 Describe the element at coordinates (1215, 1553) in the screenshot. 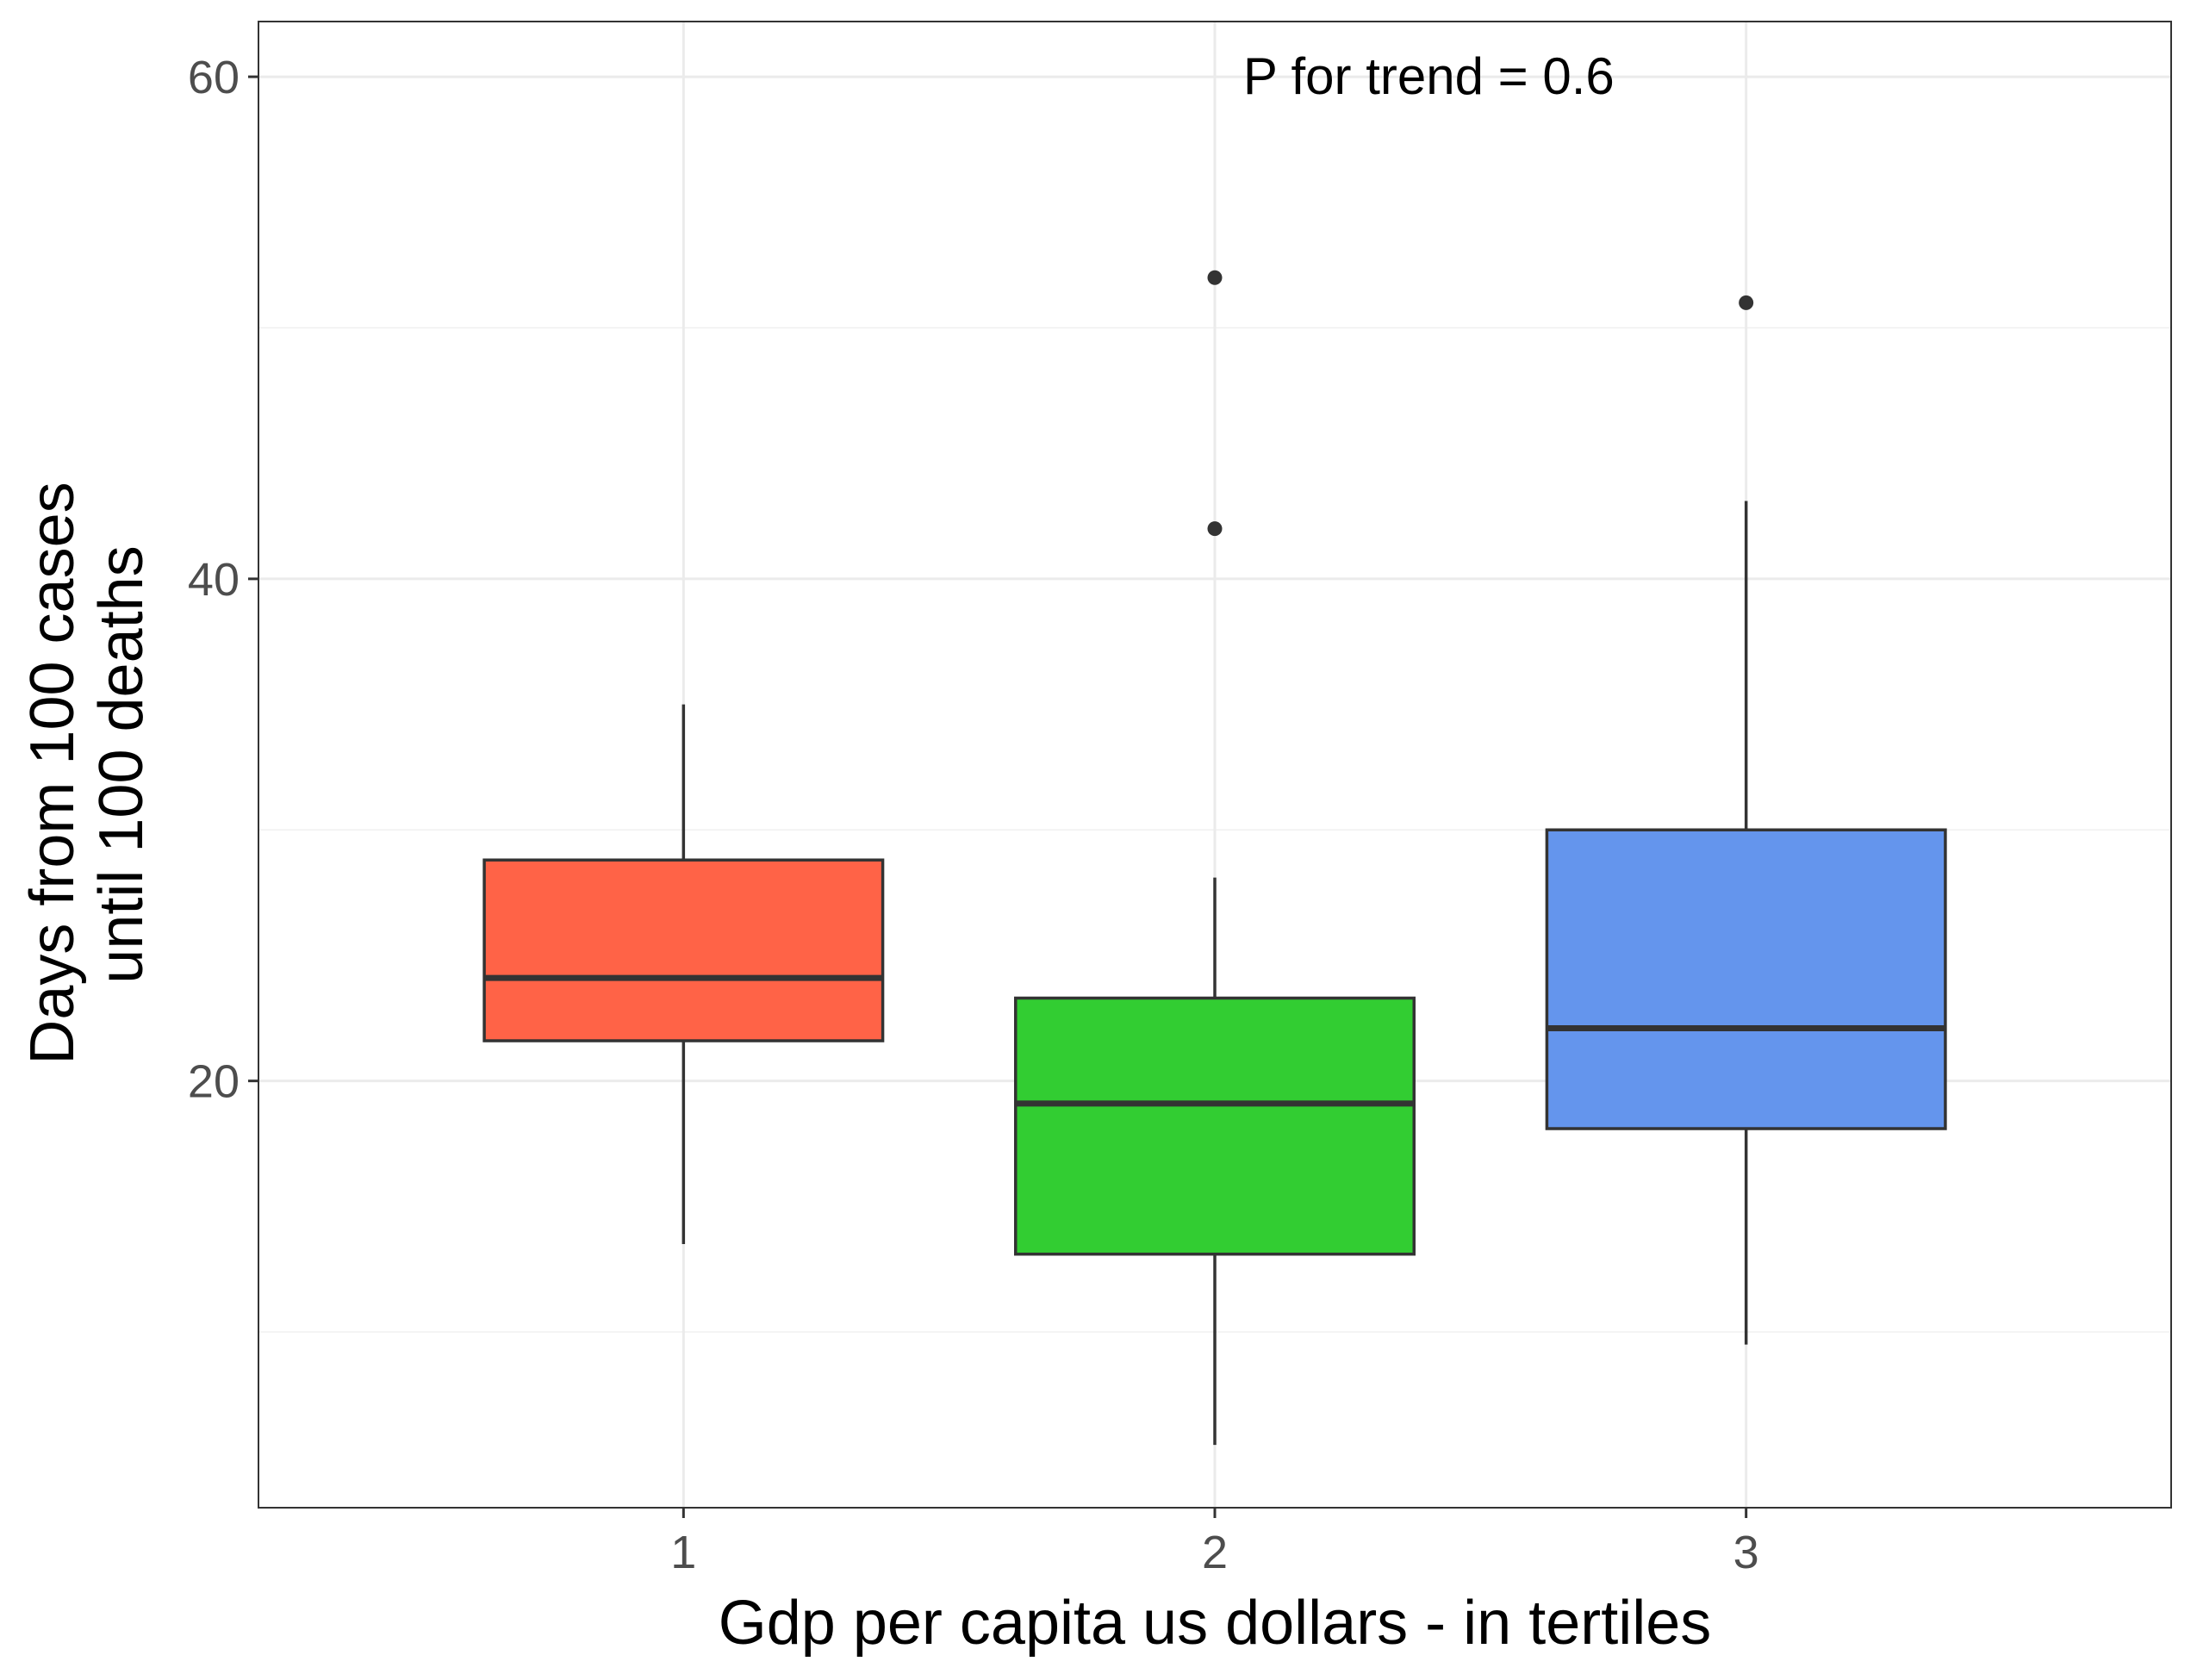

I see `x-tick-label: 2` at that location.